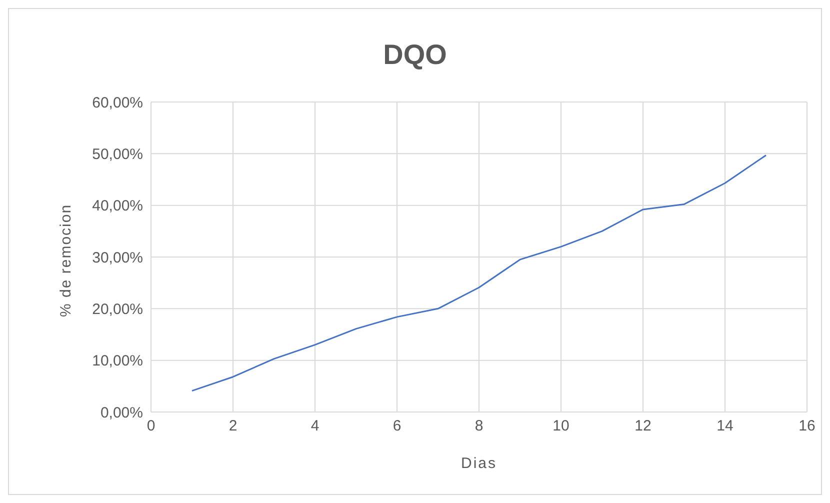  Describe the element at coordinates (65, 260) in the screenshot. I see `y-axis-title: % de remocion` at that location.